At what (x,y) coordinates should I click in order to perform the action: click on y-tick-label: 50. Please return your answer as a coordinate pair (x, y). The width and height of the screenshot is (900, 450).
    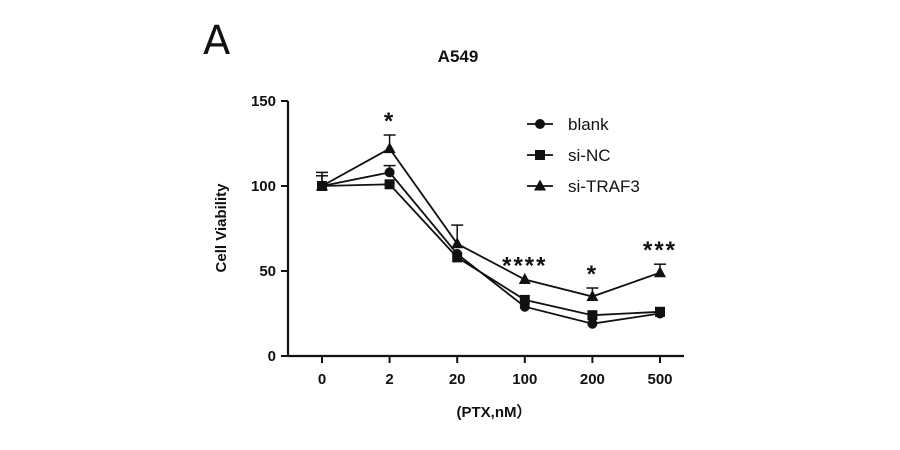
    Looking at the image, I should click on (267, 271).